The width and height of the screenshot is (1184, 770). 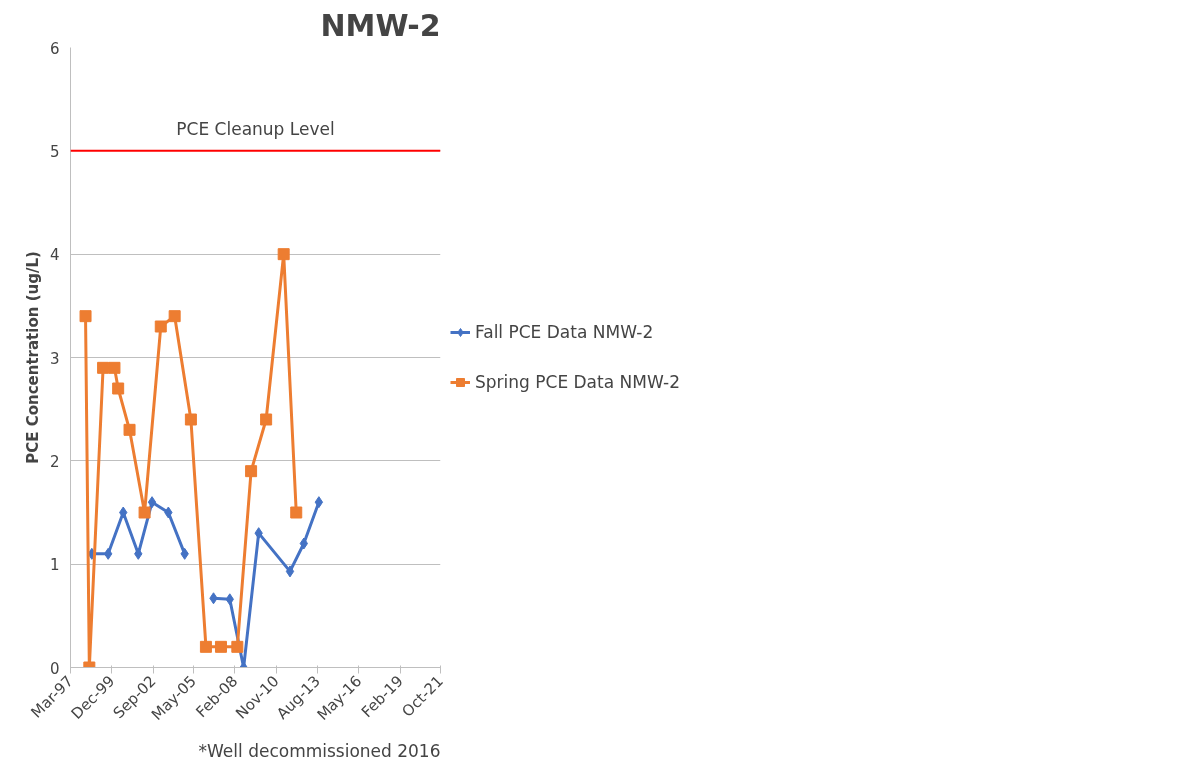 What do you see at coordinates (54, 358) in the screenshot?
I see `y-tick-label: 3` at bounding box center [54, 358].